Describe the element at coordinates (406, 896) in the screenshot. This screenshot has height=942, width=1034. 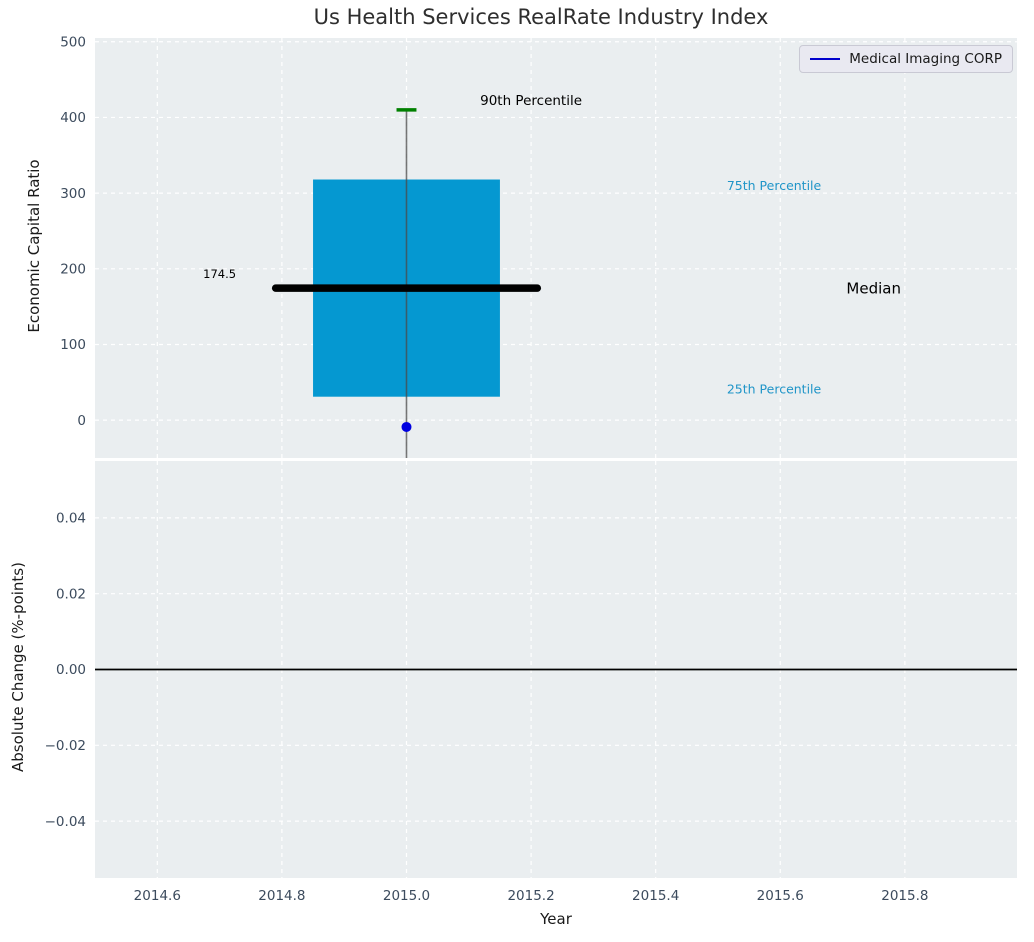
I see `x-tick-label: 2015.0` at that location.